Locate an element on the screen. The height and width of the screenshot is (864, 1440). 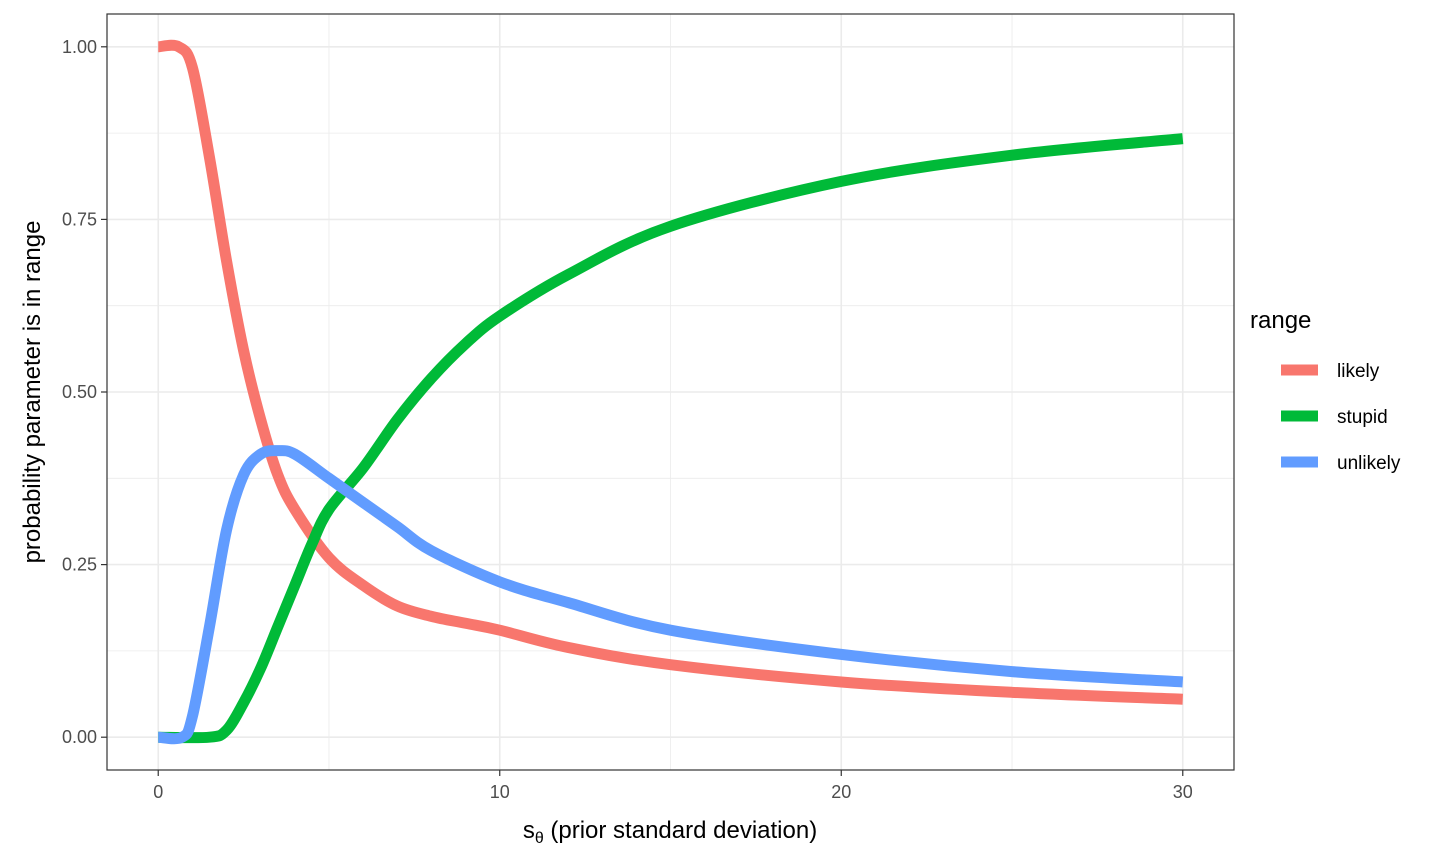
legend-items: likely stupid unlikely is located at coordinates (1341, 417).